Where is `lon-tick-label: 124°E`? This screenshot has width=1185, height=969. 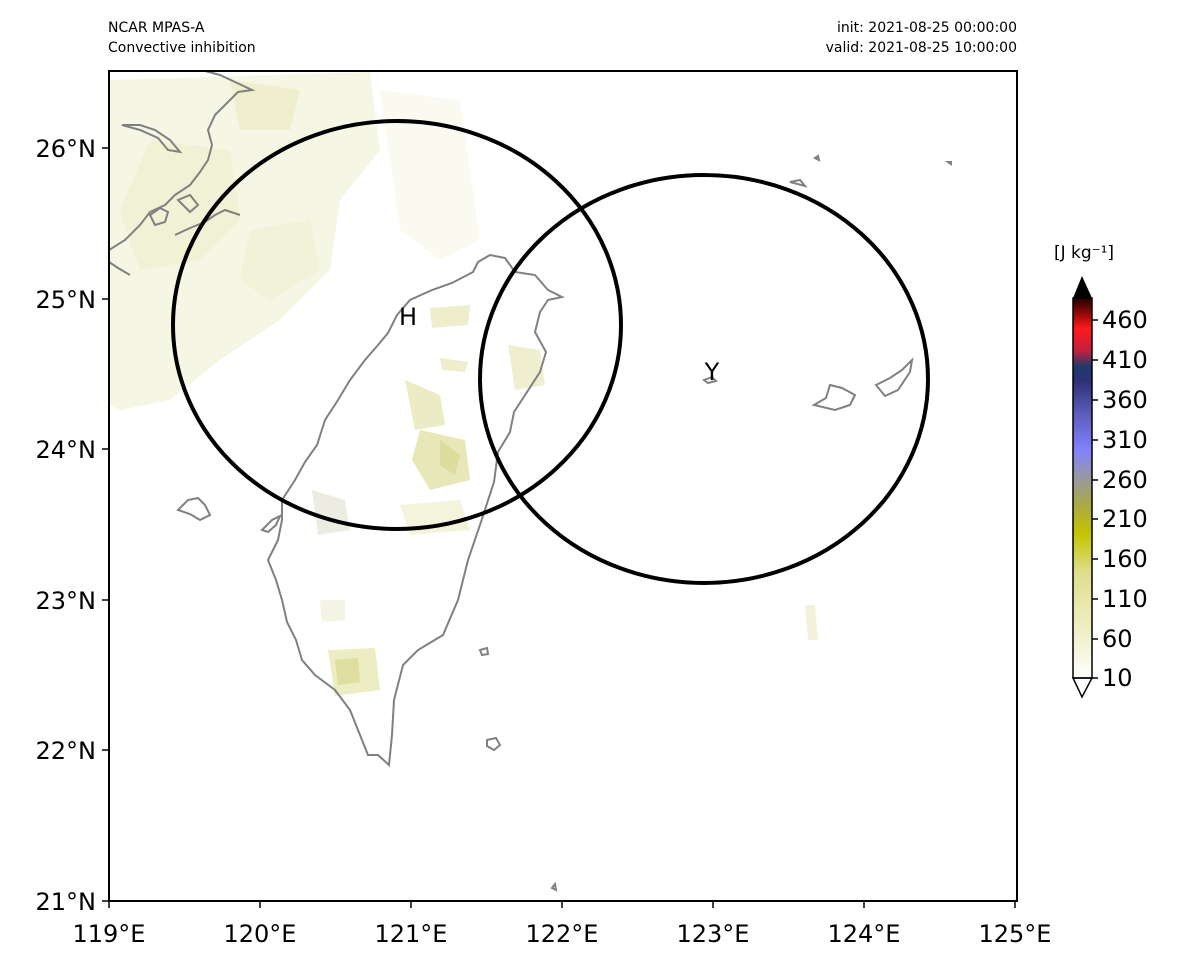
lon-tick-label: 124°E is located at coordinates (864, 934).